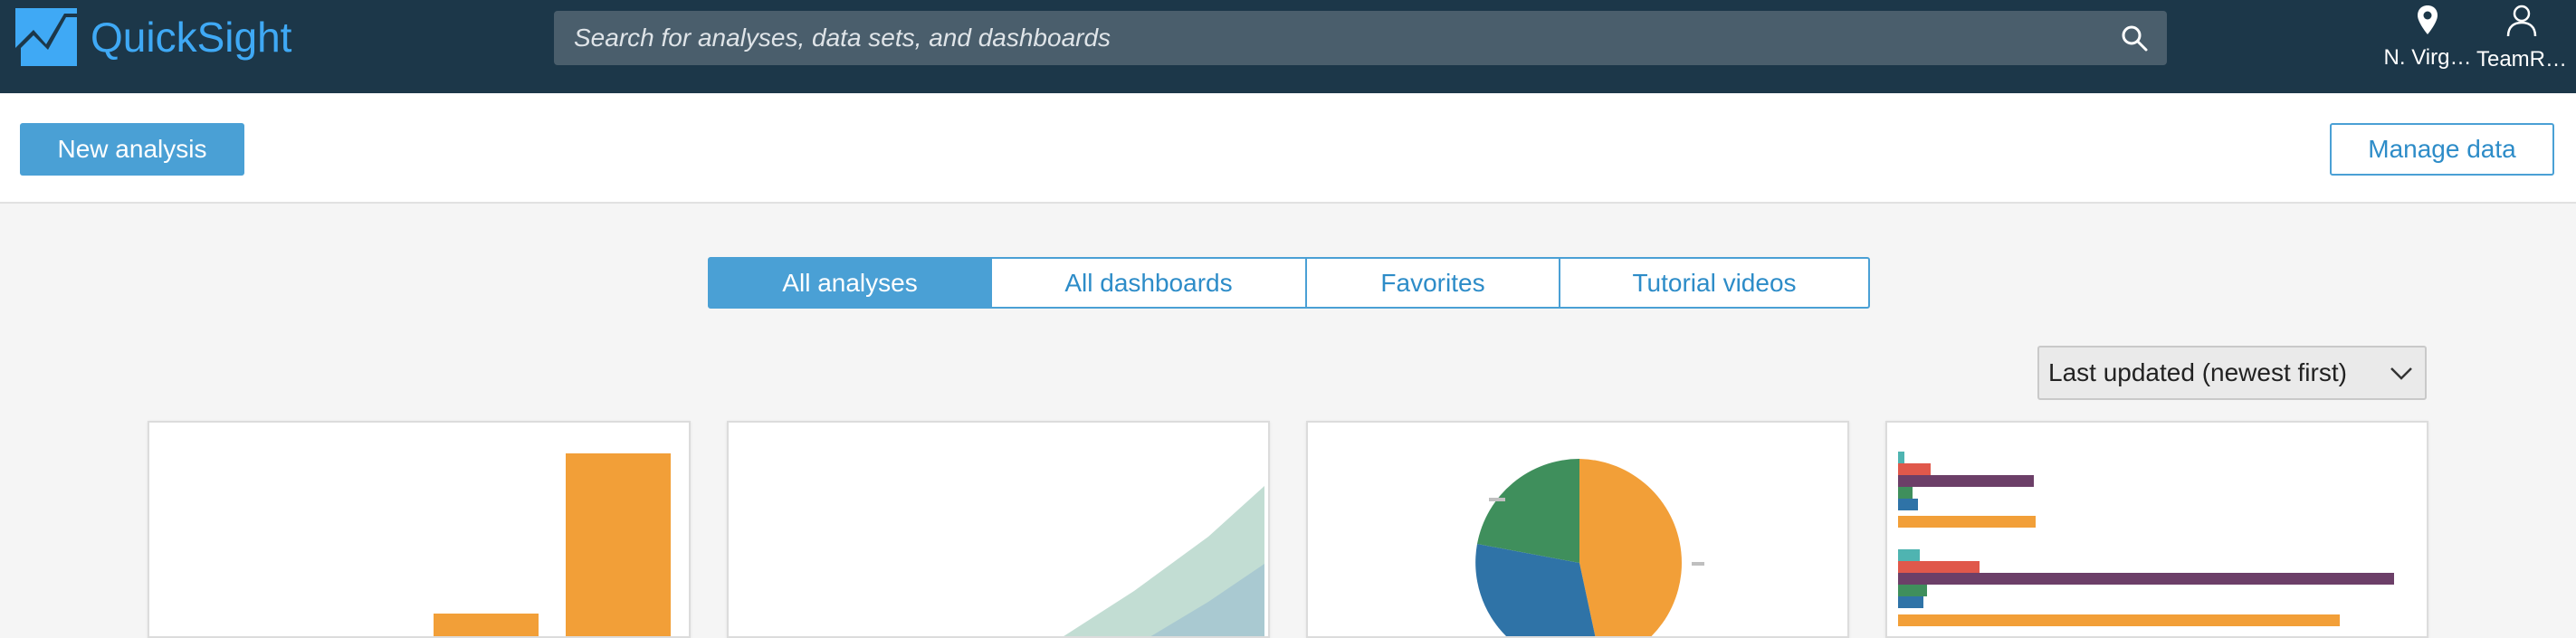 This screenshot has width=2576, height=638. Describe the element at coordinates (191, 37) in the screenshot. I see `app-name: QuickSight` at that location.